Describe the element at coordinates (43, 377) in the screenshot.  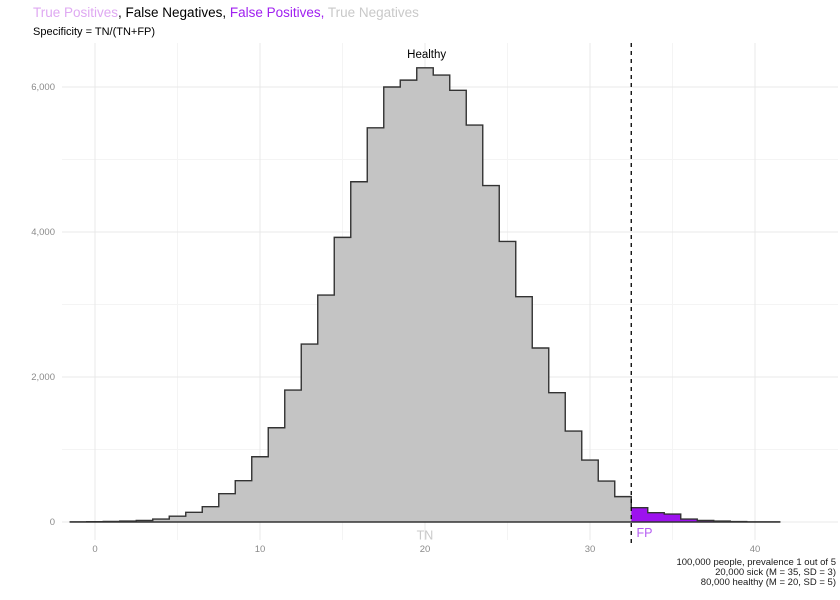
I see `y-tick-label: 2,000` at that location.